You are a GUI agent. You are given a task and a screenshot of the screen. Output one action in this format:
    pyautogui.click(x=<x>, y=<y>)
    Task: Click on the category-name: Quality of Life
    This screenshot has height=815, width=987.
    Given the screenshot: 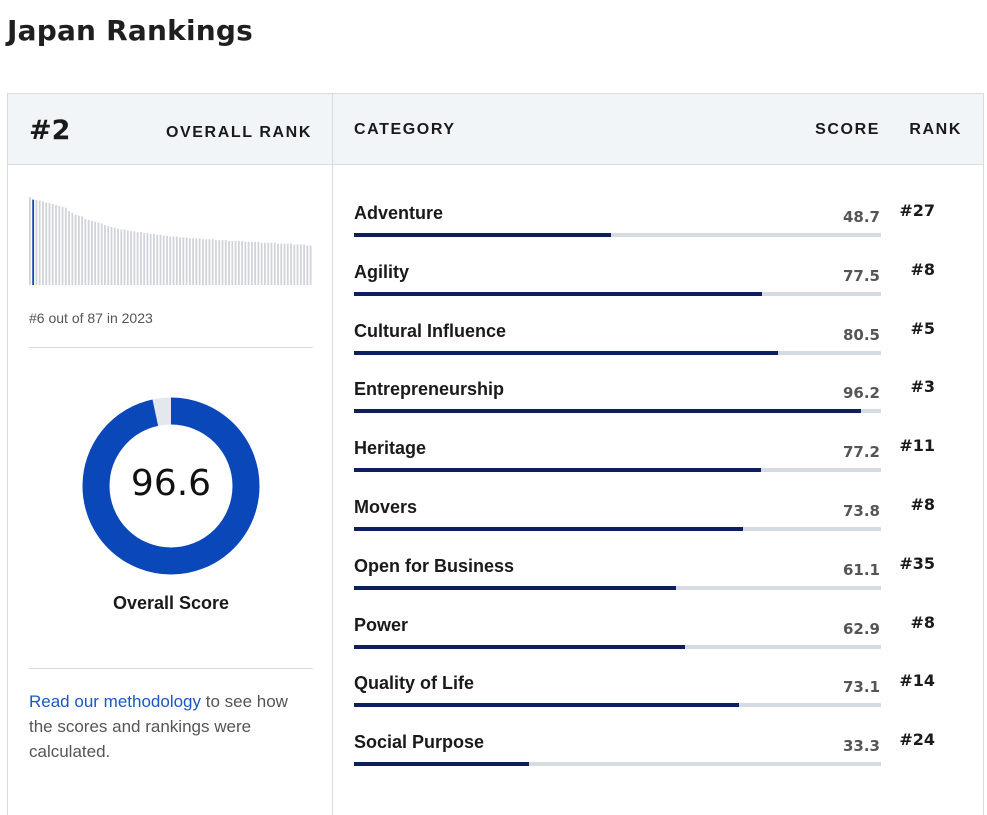 What is the action you would take?
    pyautogui.click(x=414, y=683)
    